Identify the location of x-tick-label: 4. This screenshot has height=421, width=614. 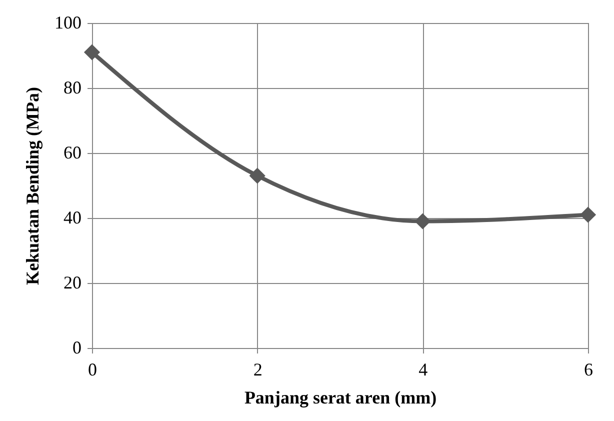
(423, 370).